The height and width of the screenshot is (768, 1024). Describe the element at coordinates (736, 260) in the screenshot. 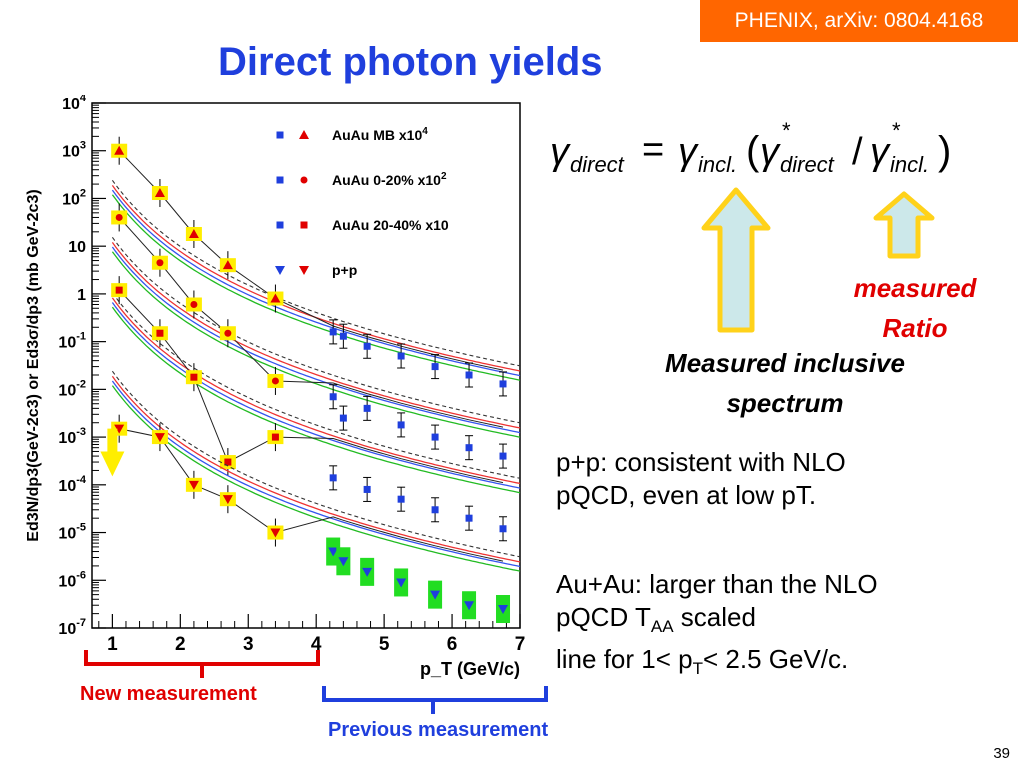

I see `arrow-inclusive-icon` at that location.